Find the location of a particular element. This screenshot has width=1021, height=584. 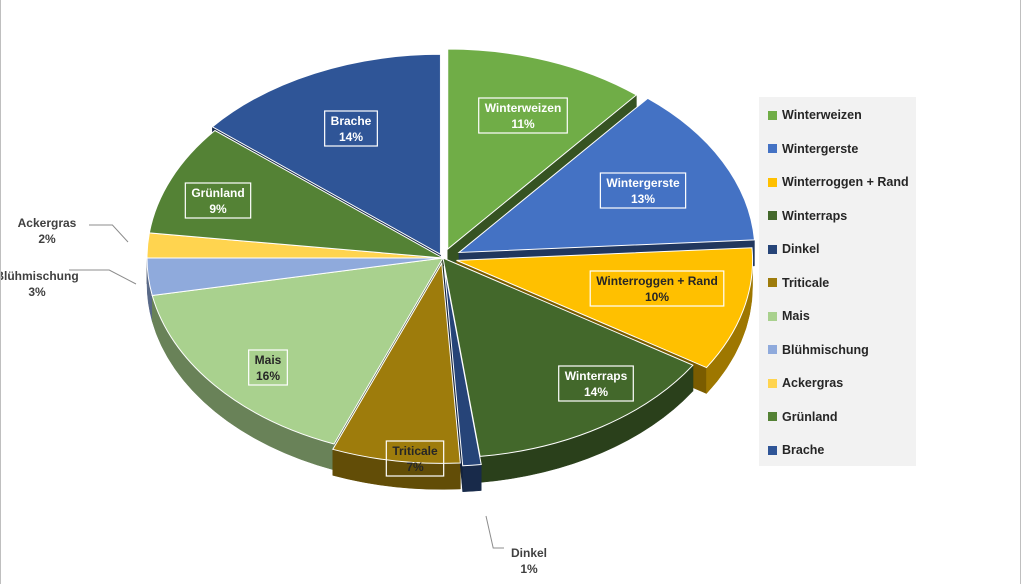

data-label: Triticale 7% is located at coordinates (415, 458).